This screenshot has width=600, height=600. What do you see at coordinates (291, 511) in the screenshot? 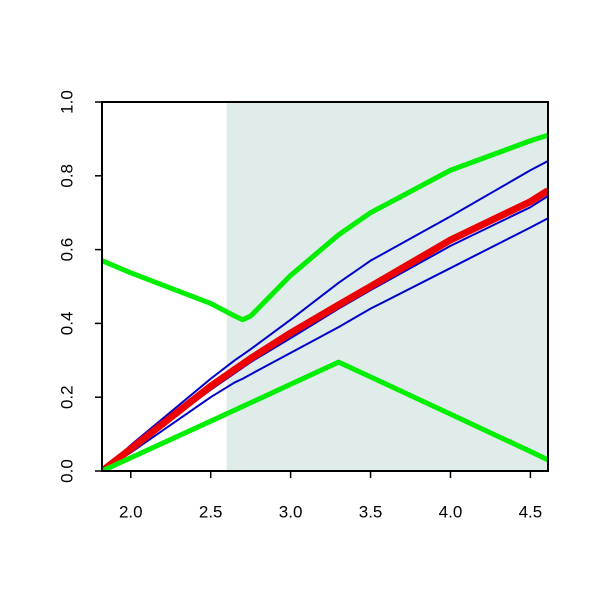
I see `x-tick-label: 3.0` at bounding box center [291, 511].